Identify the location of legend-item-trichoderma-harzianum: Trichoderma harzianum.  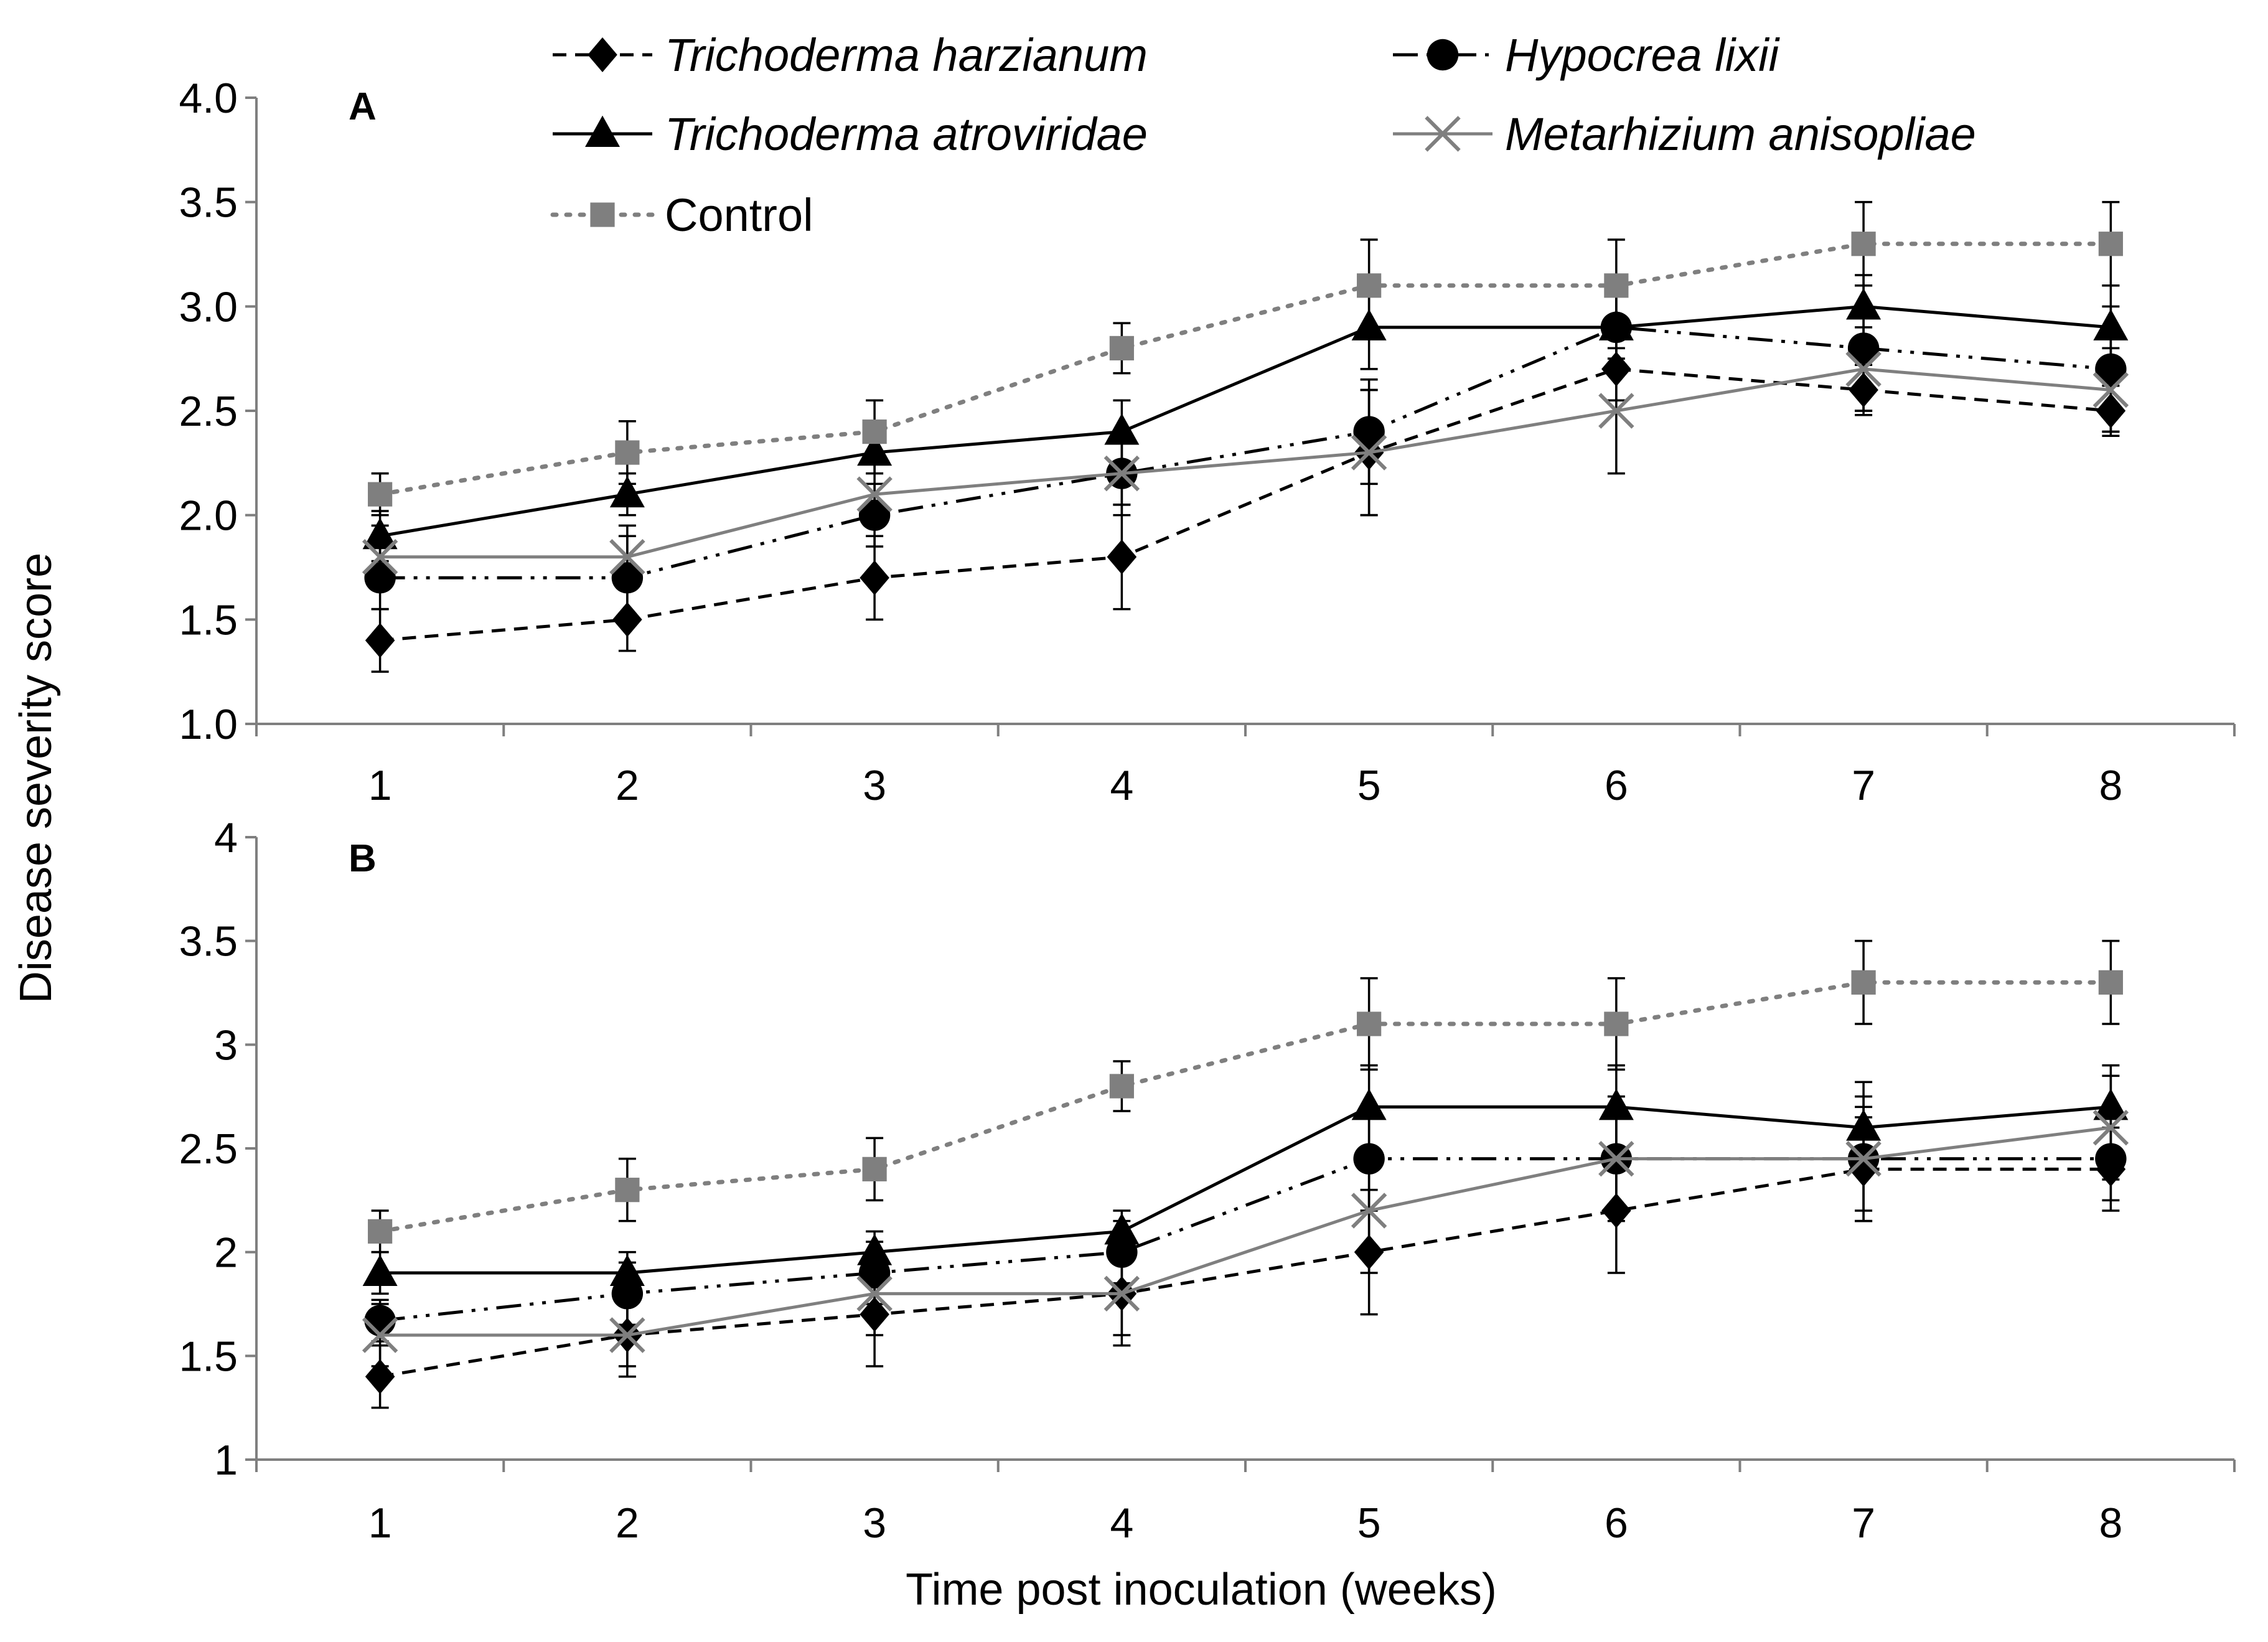
(850, 55).